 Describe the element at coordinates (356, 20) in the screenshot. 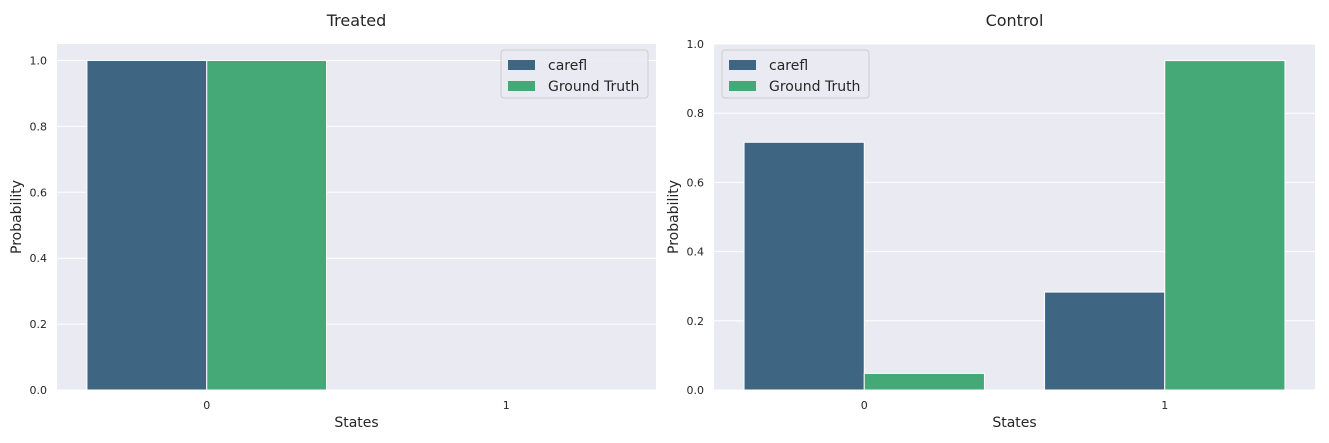

I see `chart-title: Treated` at that location.